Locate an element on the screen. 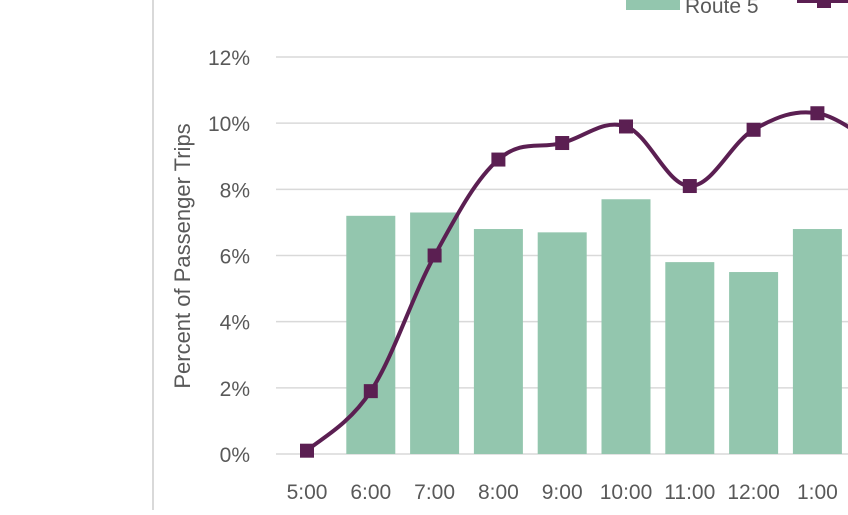  x-tick-label: 7:00 is located at coordinates (434, 492).